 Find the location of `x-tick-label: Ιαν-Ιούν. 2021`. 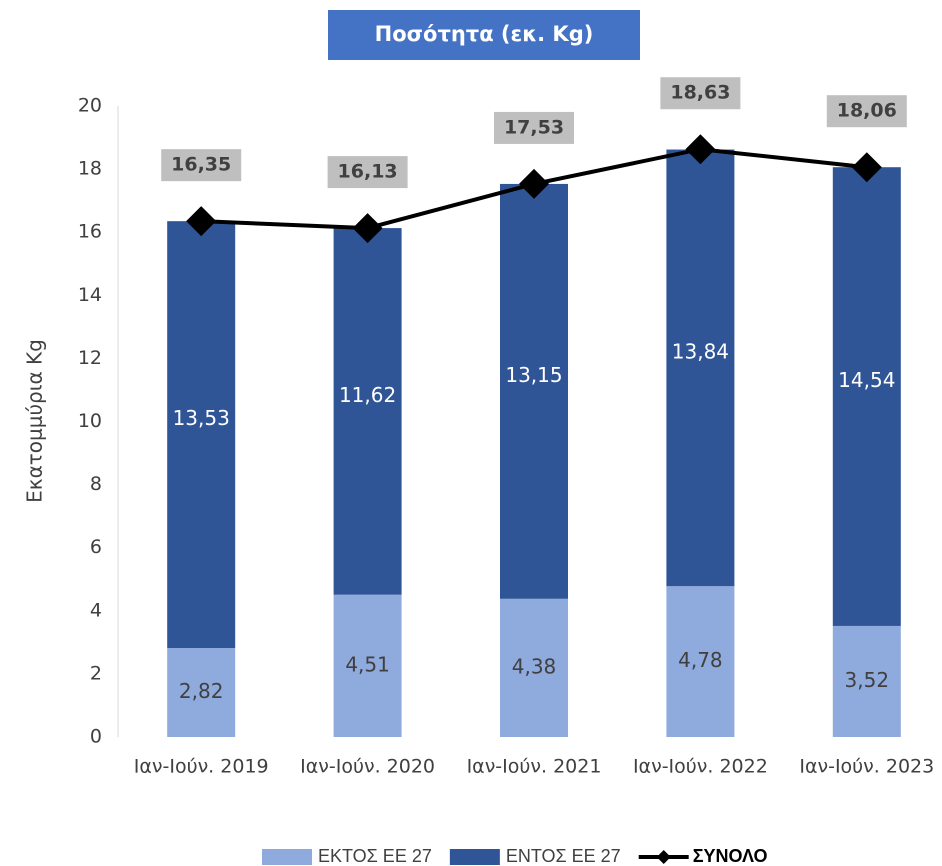

x-tick-label: Ιαν-Ιούν. 2021 is located at coordinates (534, 767).